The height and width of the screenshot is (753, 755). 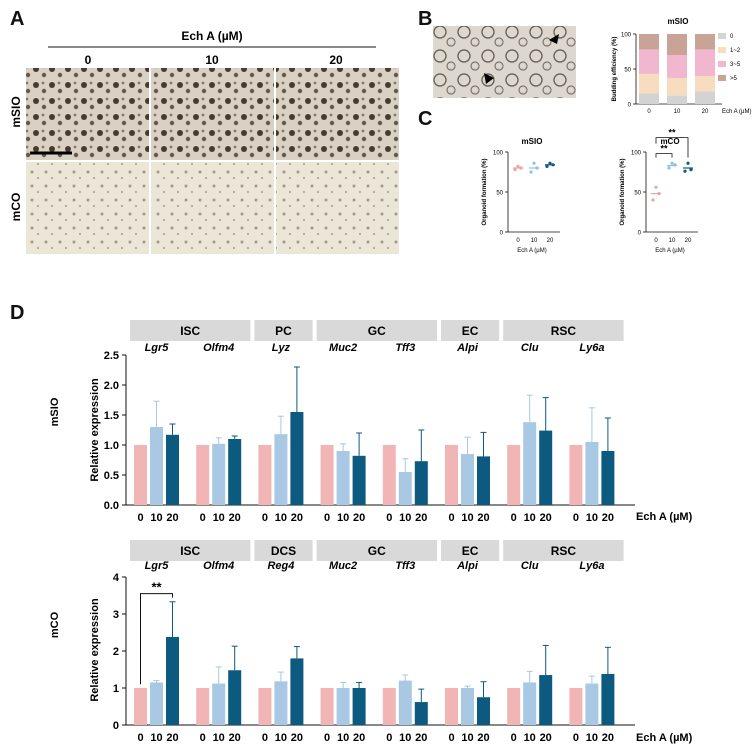 I want to click on gene-label: Muc2, so click(x=343, y=348).